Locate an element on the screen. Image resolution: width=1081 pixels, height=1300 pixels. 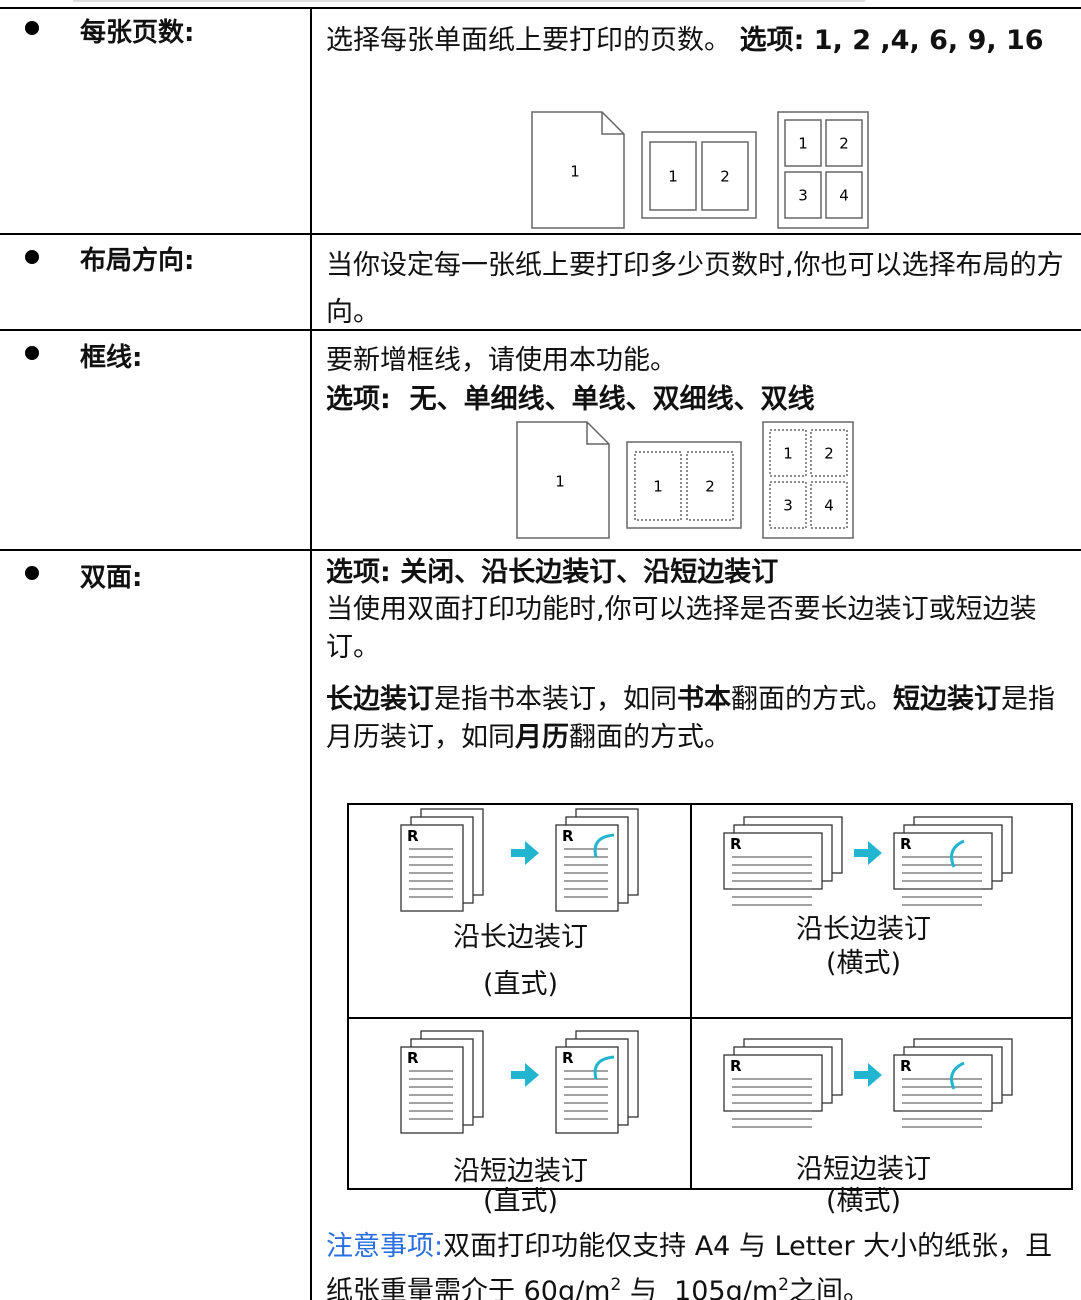
paragraph-text: 长边装订 is located at coordinates (380, 699).